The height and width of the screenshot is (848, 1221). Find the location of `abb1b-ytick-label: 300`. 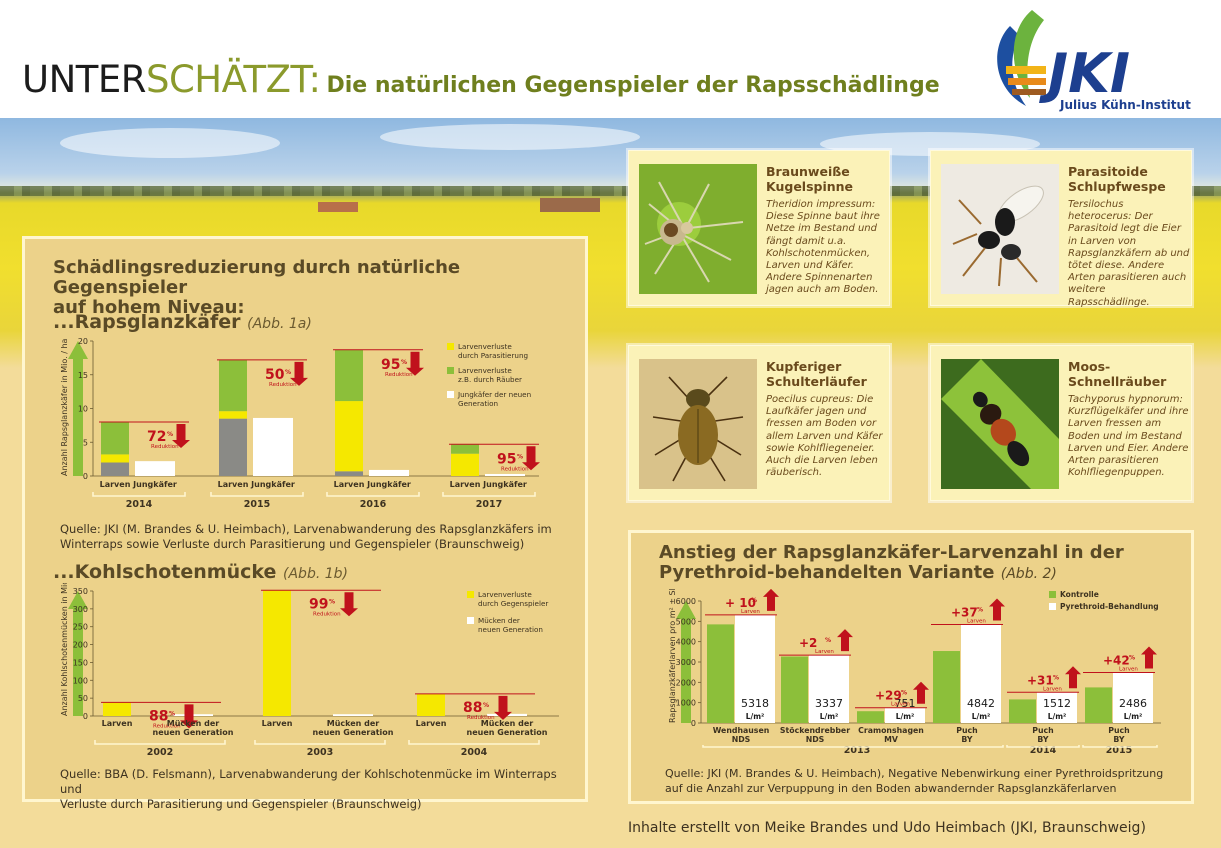

abb1b-ytick-label: 300 is located at coordinates (80, 609).